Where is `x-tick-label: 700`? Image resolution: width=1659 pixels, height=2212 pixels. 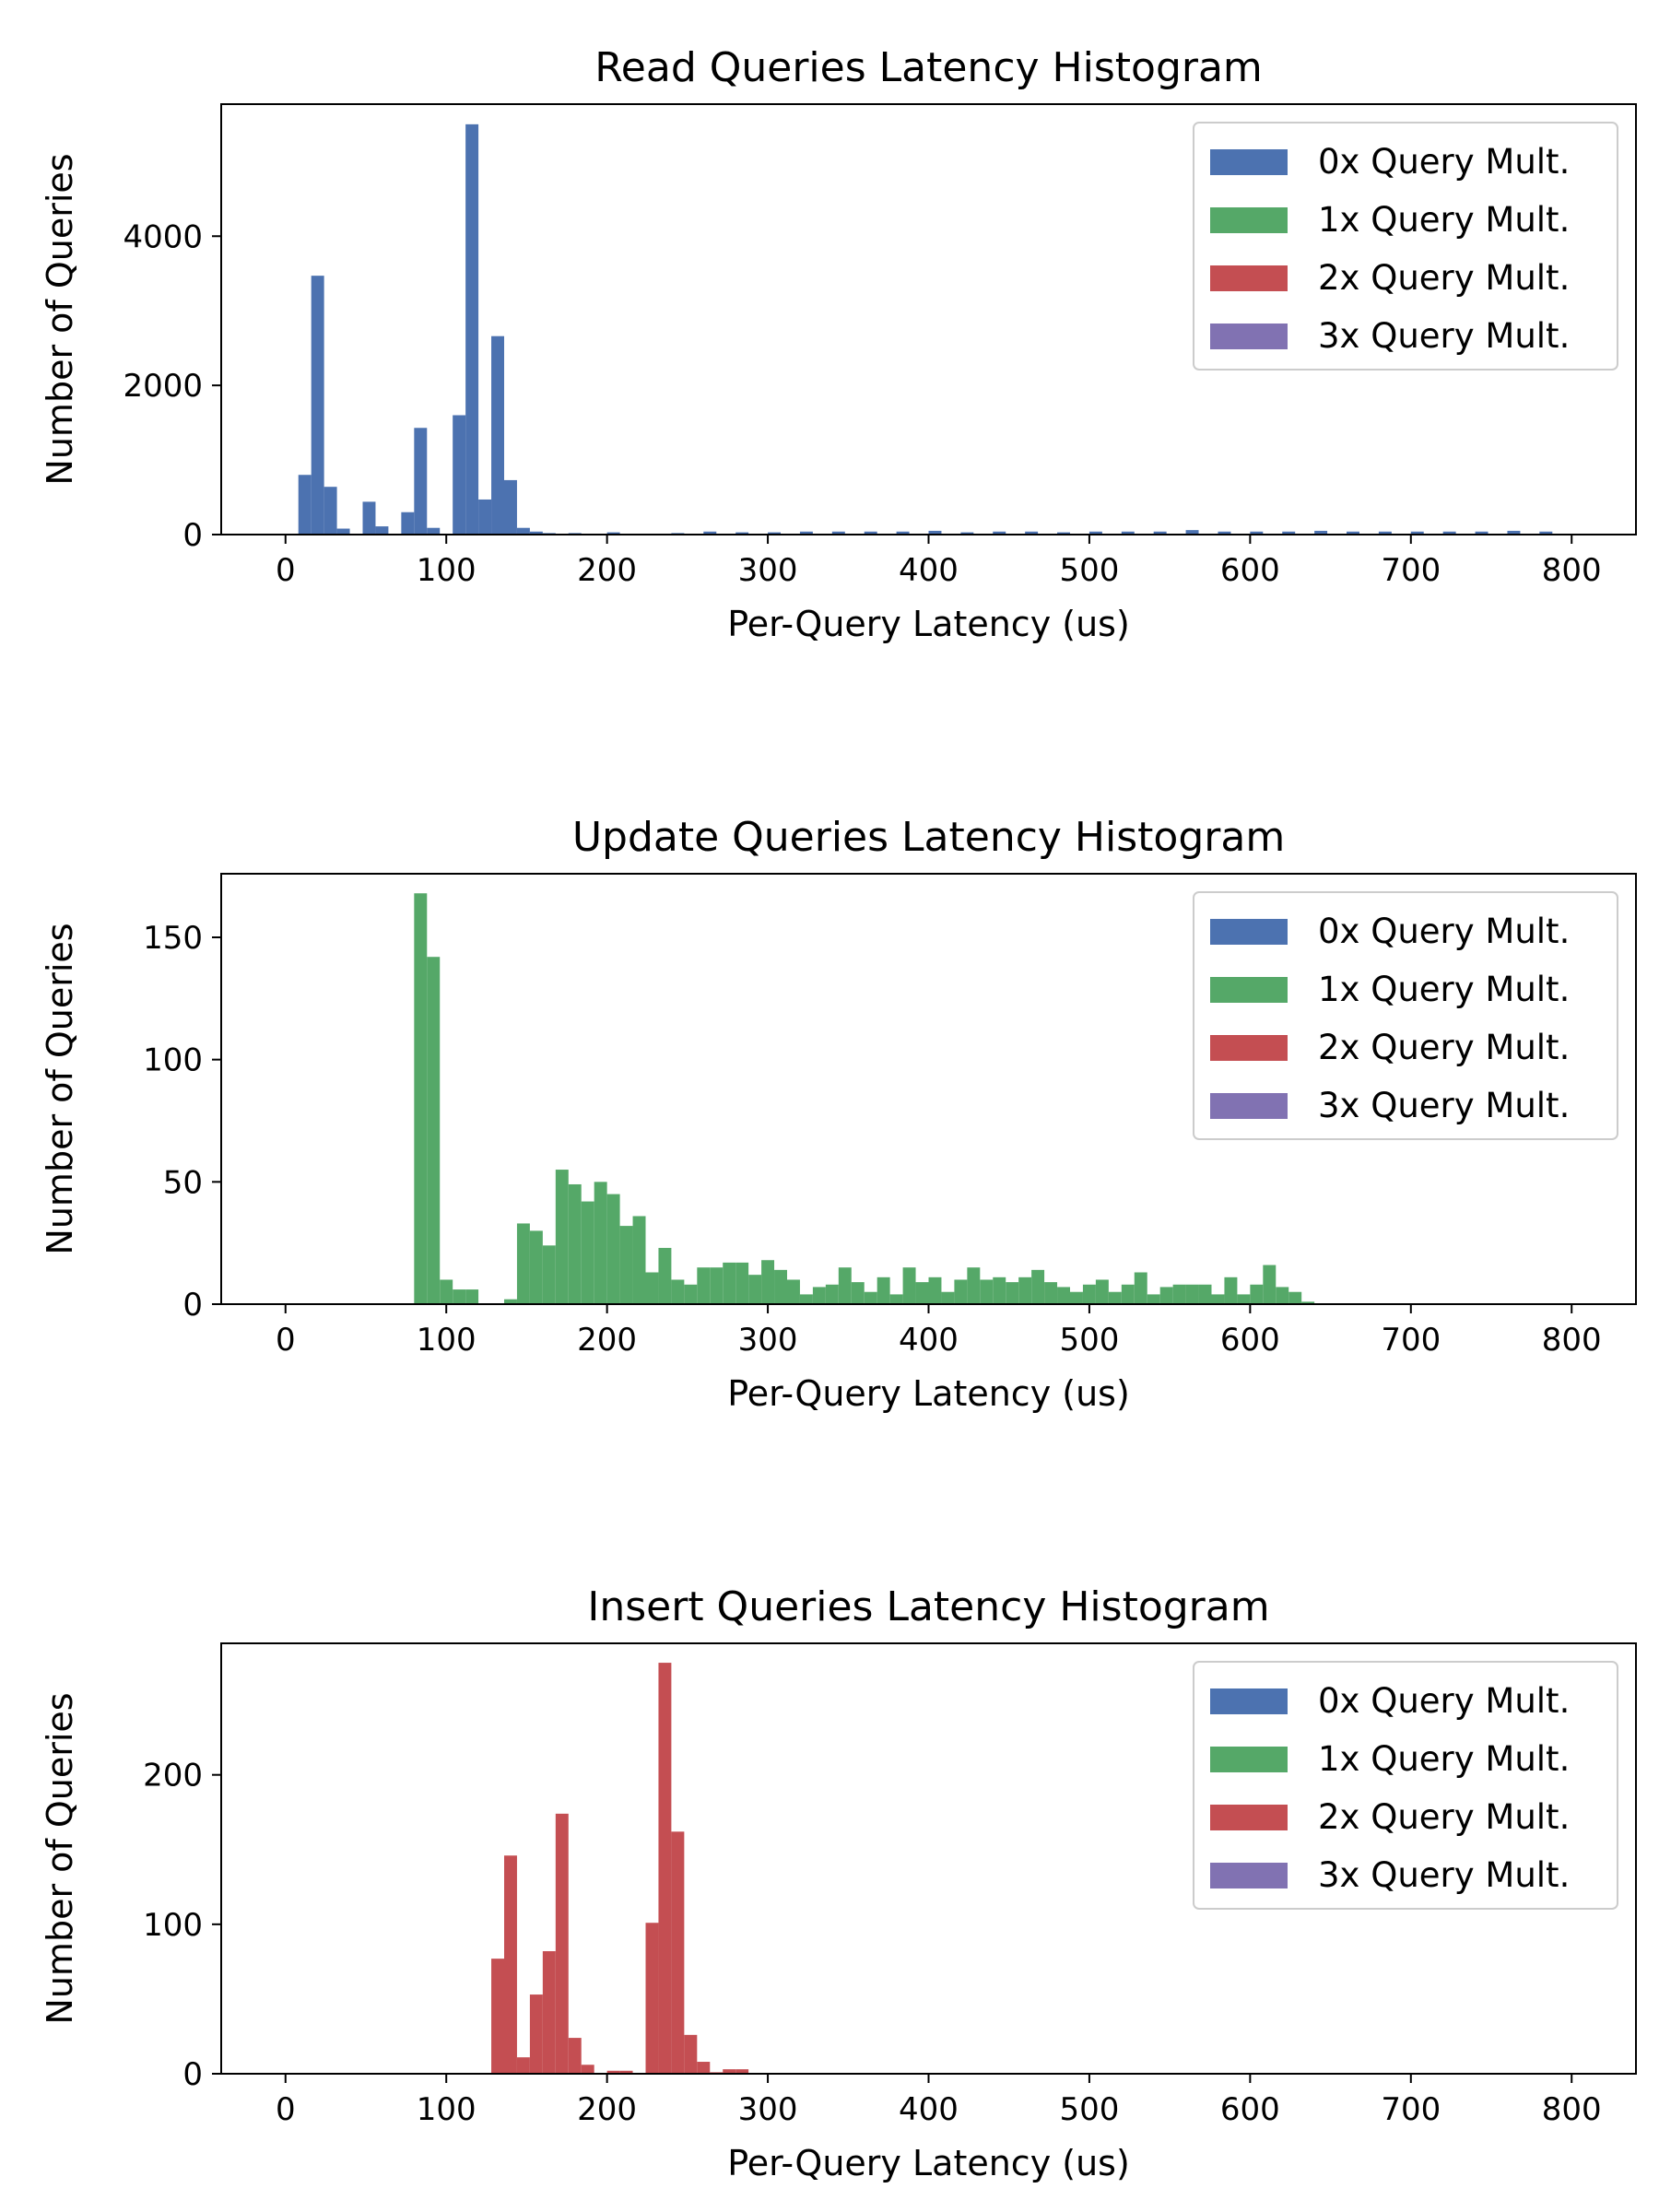
x-tick-label: 700 is located at coordinates (1411, 570).